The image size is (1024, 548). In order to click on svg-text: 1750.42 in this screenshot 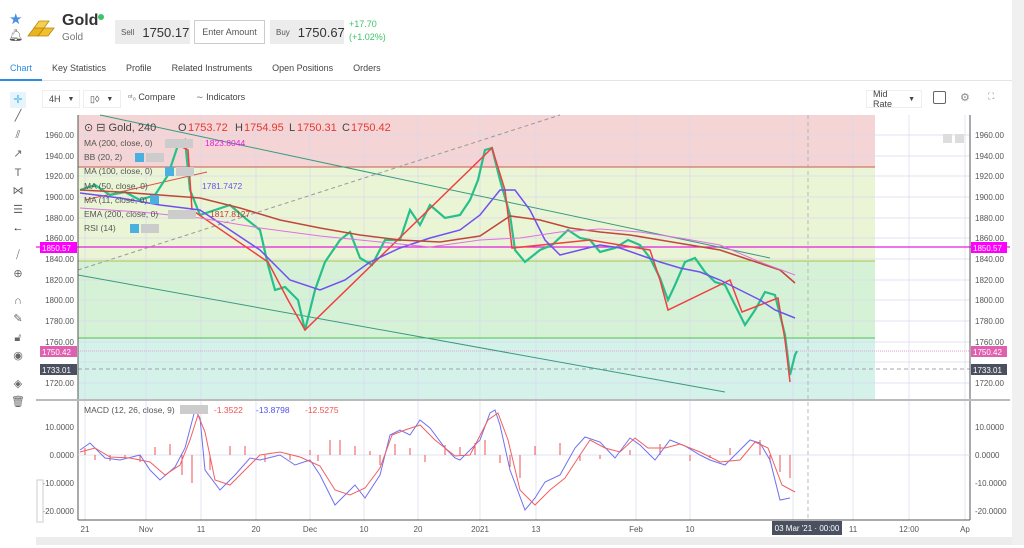, I will do `click(371, 128)`.